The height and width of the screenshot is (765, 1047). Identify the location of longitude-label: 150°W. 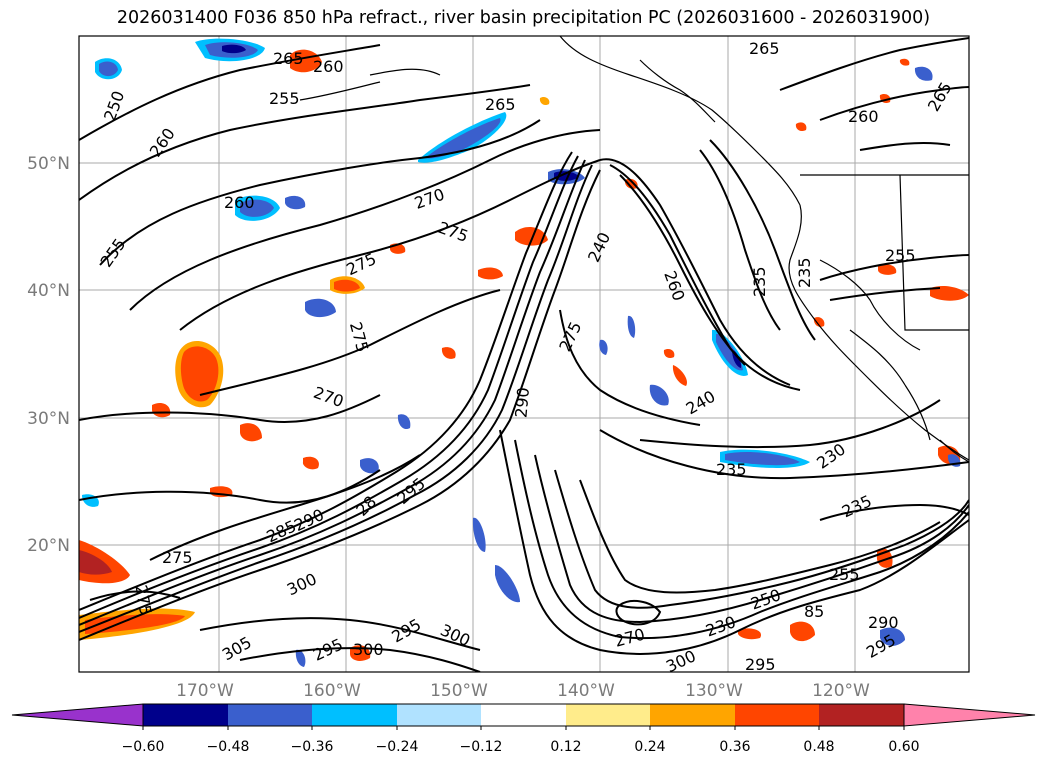
(459, 691).